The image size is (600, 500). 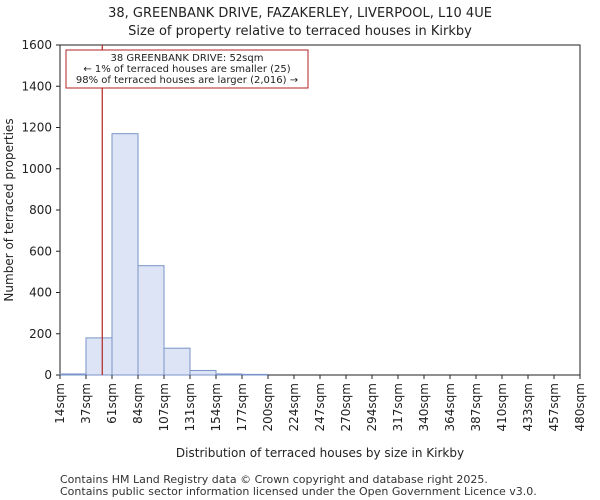 What do you see at coordinates (216, 407) in the screenshot?
I see `x-tick-label: 154sqm` at bounding box center [216, 407].